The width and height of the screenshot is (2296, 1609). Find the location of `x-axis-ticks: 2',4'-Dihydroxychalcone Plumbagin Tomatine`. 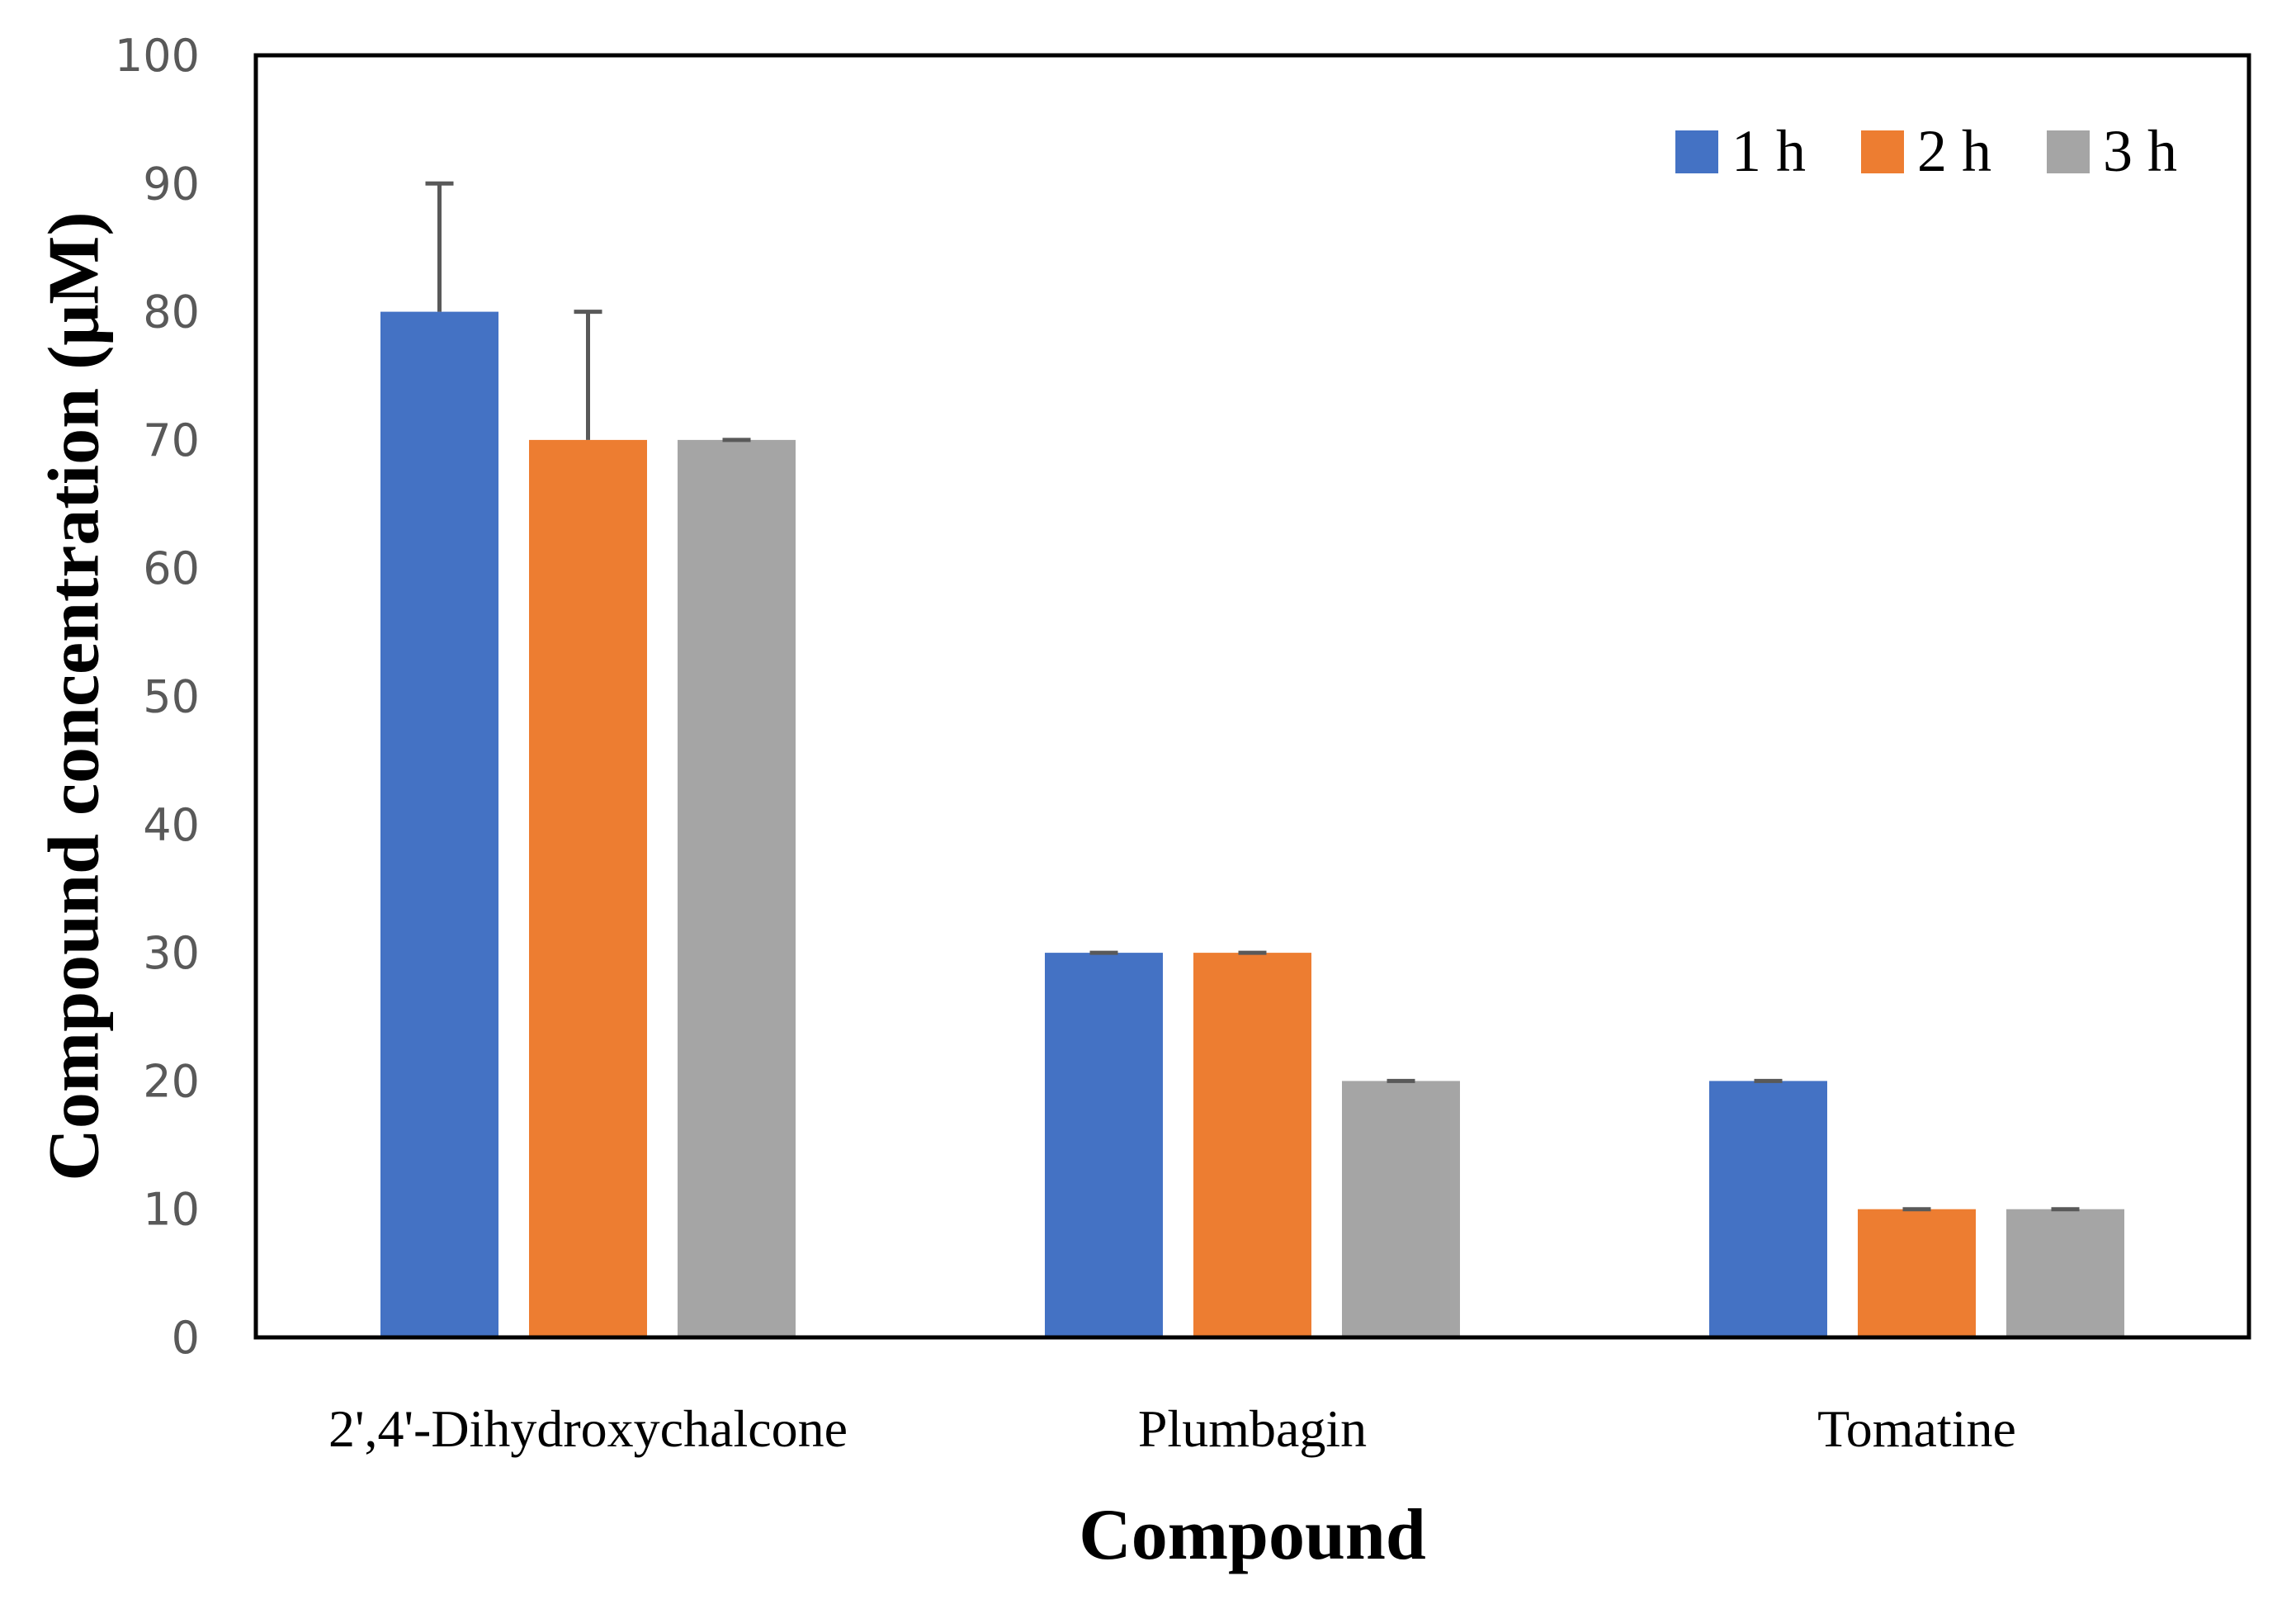

x-axis-ticks: 2',4'-Dihydroxychalcone Plumbagin Tomatine is located at coordinates (1172, 1428).